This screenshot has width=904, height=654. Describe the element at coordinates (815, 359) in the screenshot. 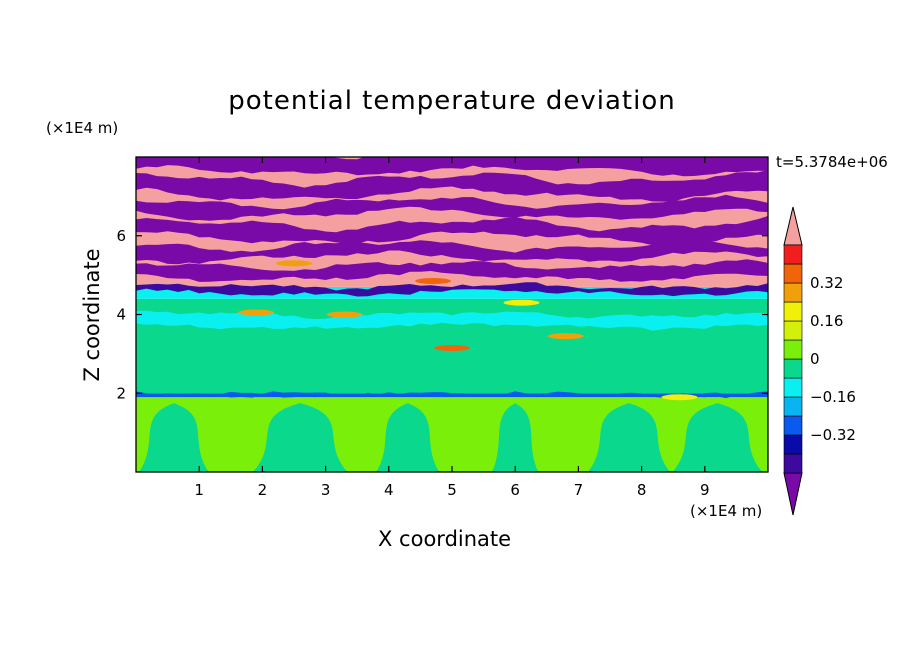

I see `colorbar-tick-label: 0` at that location.